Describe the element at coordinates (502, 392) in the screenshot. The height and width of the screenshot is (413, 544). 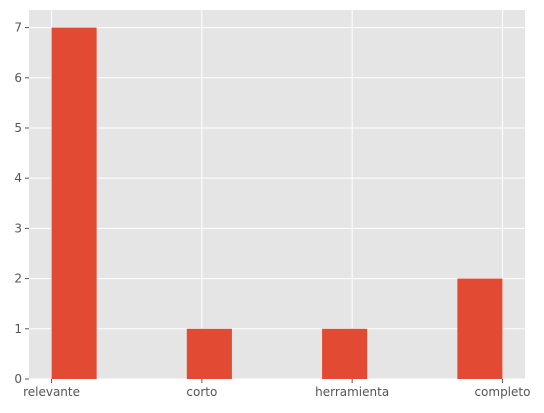
I see `x-tick-label: completo` at that location.